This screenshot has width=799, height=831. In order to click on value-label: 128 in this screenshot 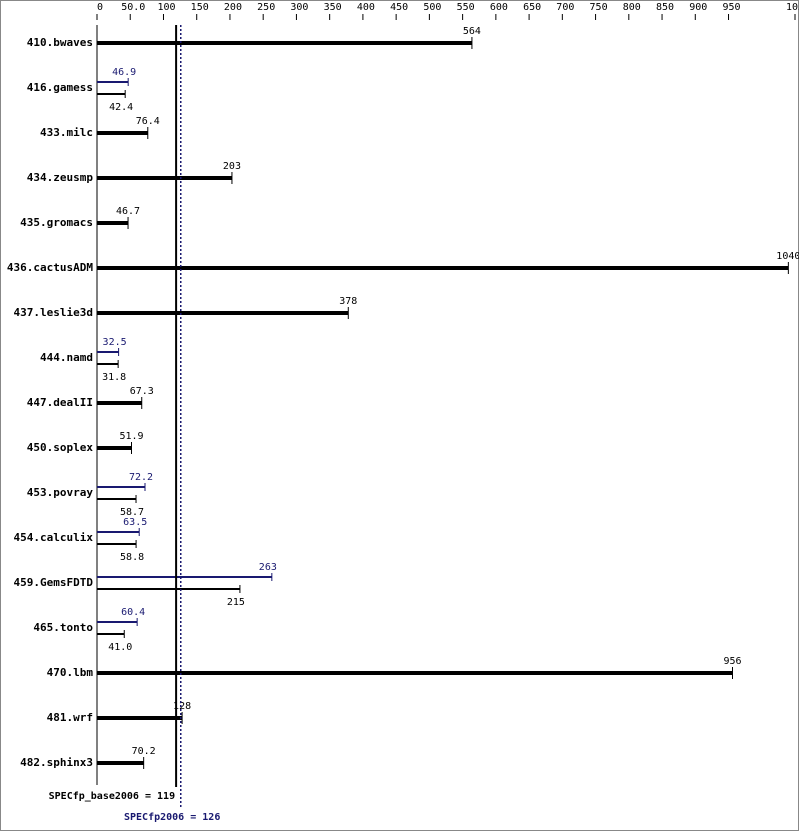, I will do `click(182, 706)`.